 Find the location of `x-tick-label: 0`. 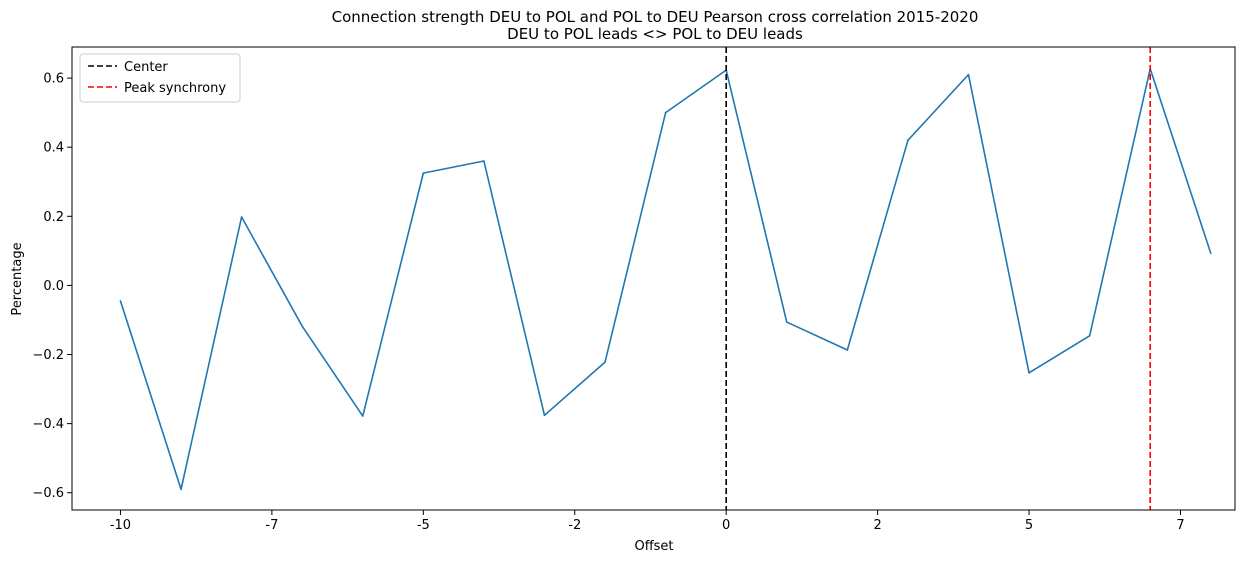

x-tick-label: 0 is located at coordinates (726, 525).